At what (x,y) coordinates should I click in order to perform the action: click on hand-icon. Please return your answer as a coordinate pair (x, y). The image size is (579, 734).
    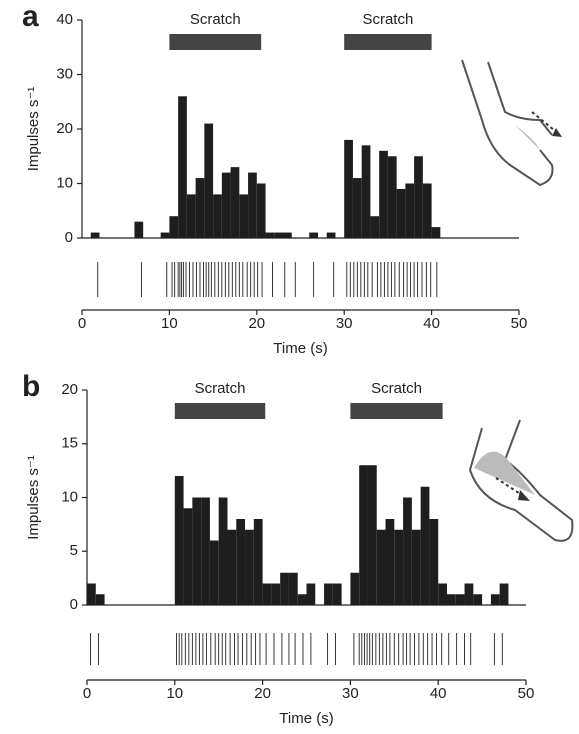
    Looking at the image, I should click on (511, 123).